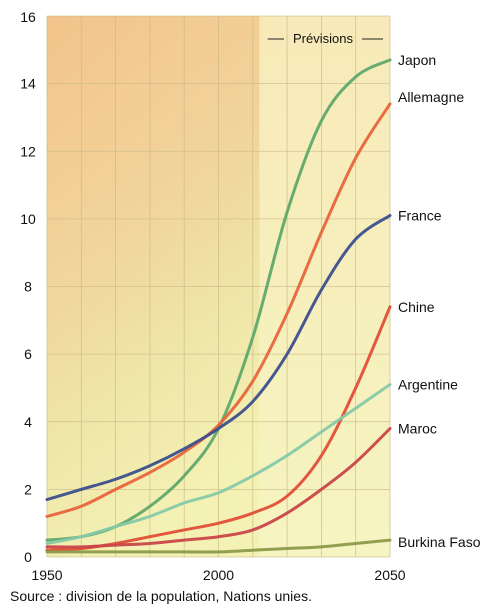  Describe the element at coordinates (28, 287) in the screenshot. I see `y-tick-label: 8` at that location.